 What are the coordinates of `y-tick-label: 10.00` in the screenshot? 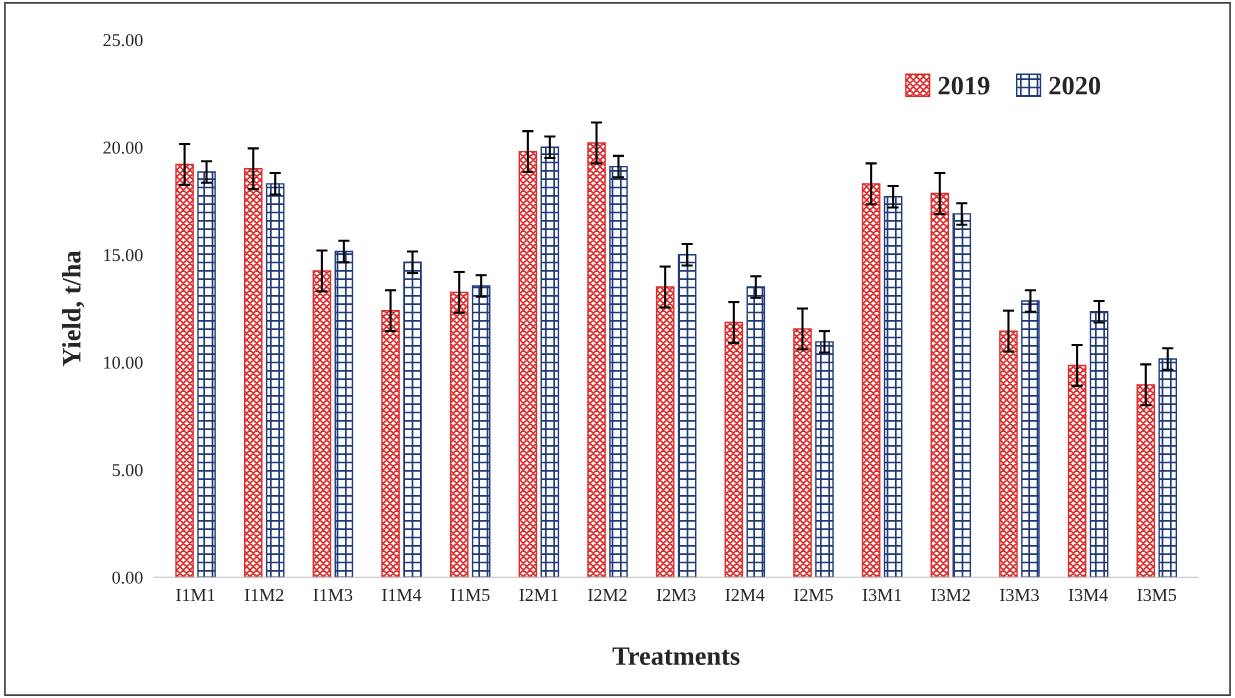 It's located at (123, 362).